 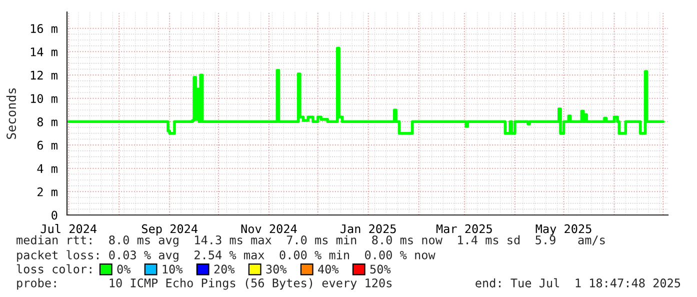 I want to click on legend-label: 10%, so click(x=172, y=269).